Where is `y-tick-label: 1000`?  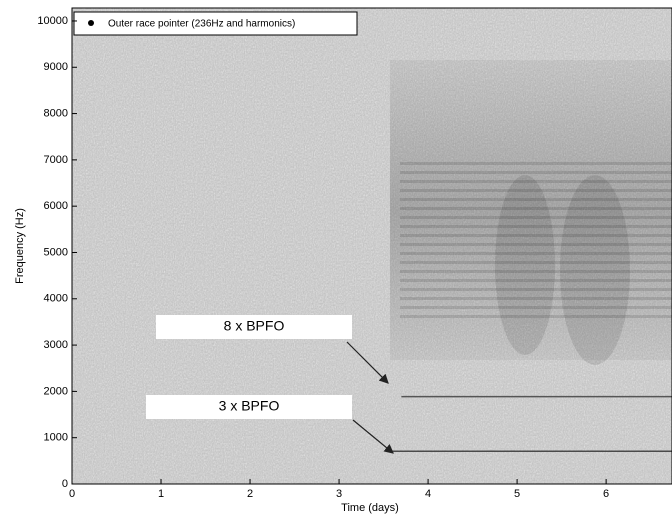 y-tick-label: 1000 is located at coordinates (56, 438).